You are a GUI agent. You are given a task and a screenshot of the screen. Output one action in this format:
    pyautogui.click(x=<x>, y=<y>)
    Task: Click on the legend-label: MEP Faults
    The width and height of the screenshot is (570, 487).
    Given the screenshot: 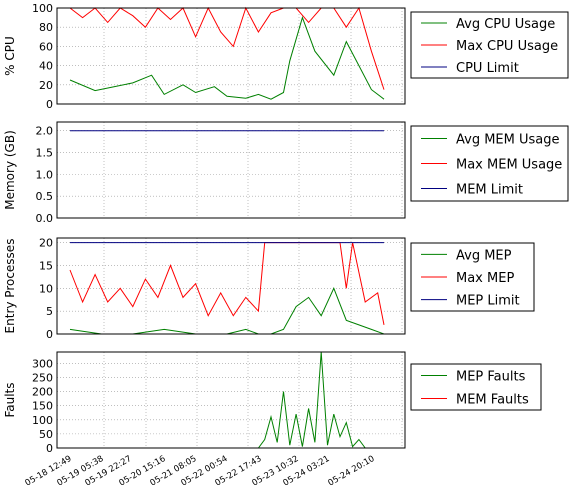 What is the action you would take?
    pyautogui.click(x=491, y=377)
    